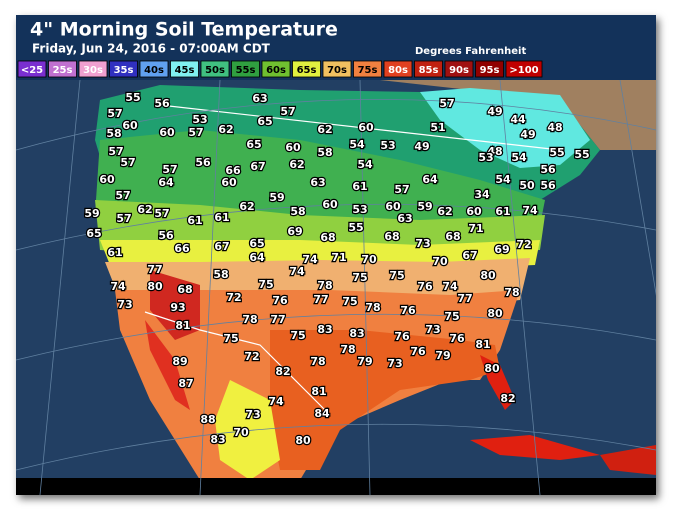 The width and height of the screenshot is (692, 532). What do you see at coordinates (368, 70) in the screenshot?
I see `legend-label: 75s` at bounding box center [368, 70].